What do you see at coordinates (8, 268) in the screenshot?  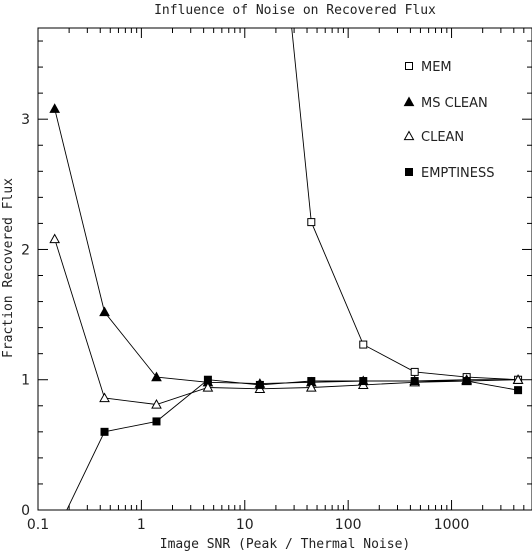 I see `y-axis-label: Fraction Recovered Flux` at bounding box center [8, 268].